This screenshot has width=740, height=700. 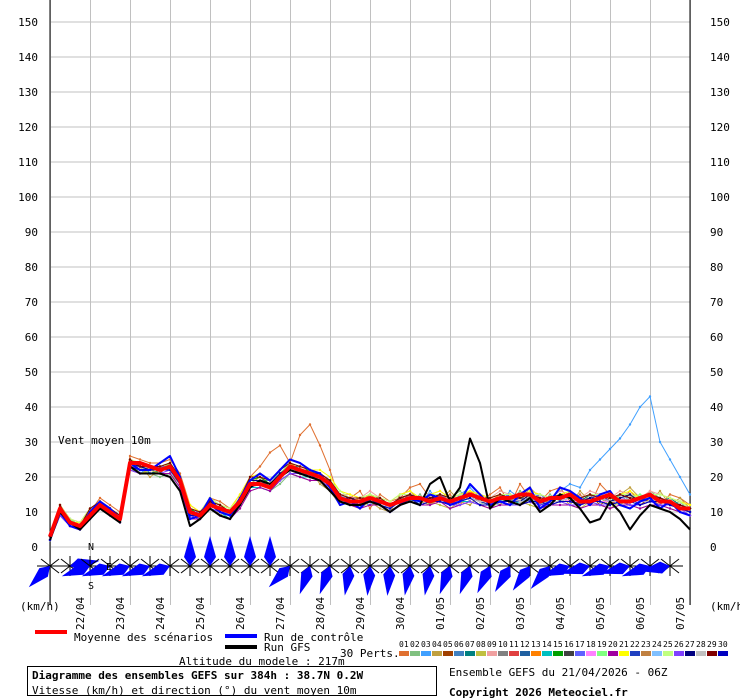 What do you see at coordinates (31, 372) in the screenshot?
I see `y-tick-label: 50` at bounding box center [31, 372].